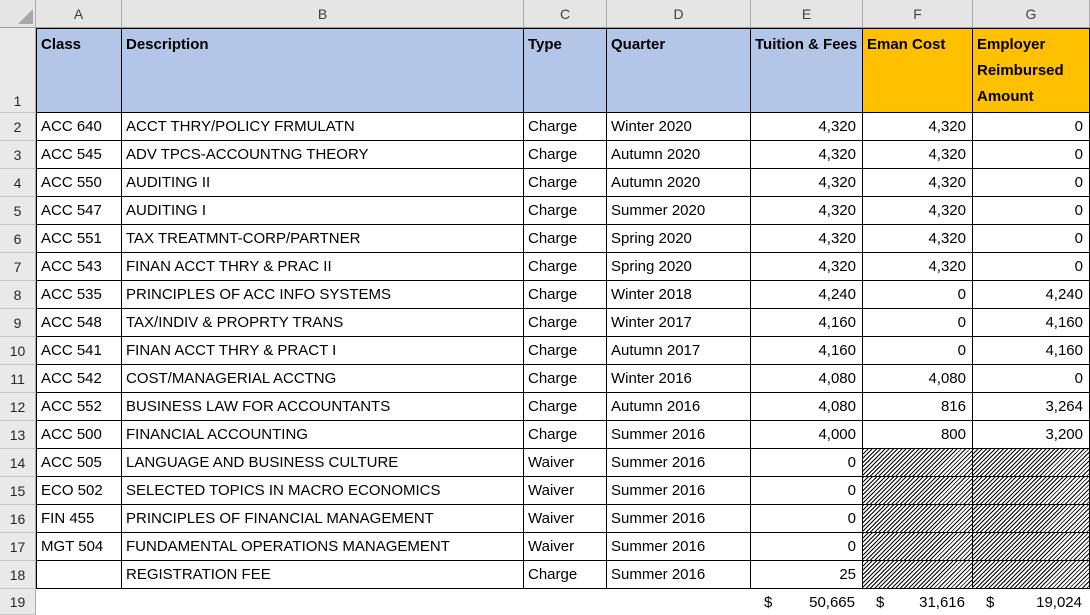  I want to click on cell-E11: 4,080, so click(807, 379).